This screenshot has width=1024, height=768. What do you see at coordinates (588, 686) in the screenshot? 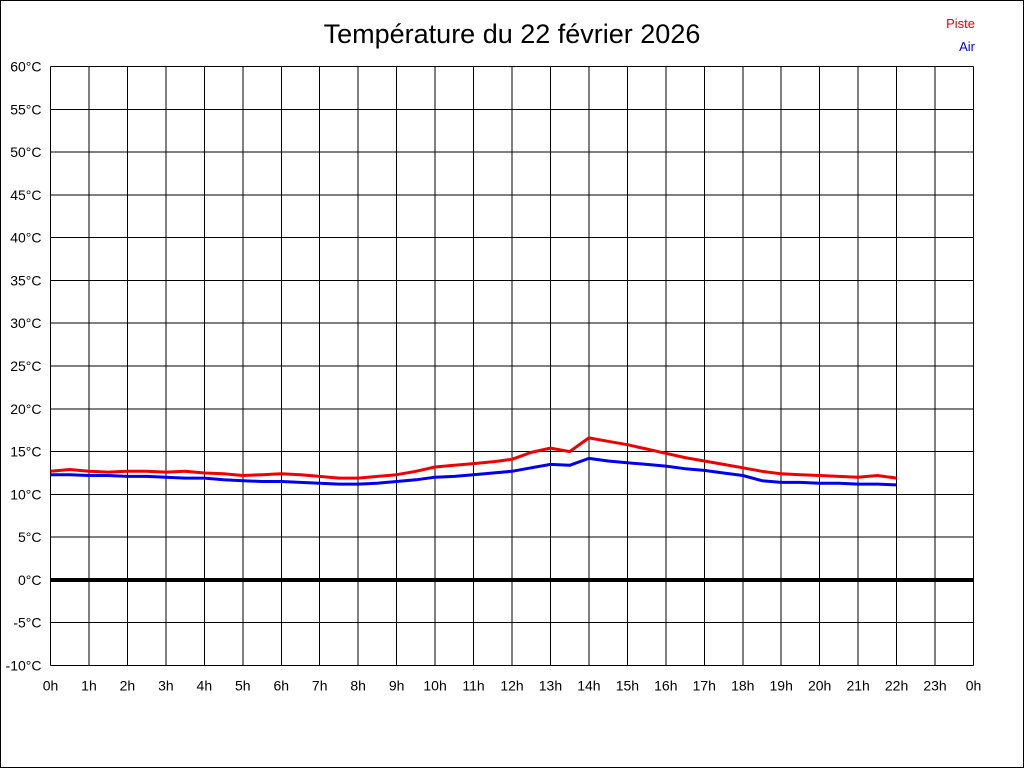
I see `x-tick-label: 14h` at bounding box center [588, 686].